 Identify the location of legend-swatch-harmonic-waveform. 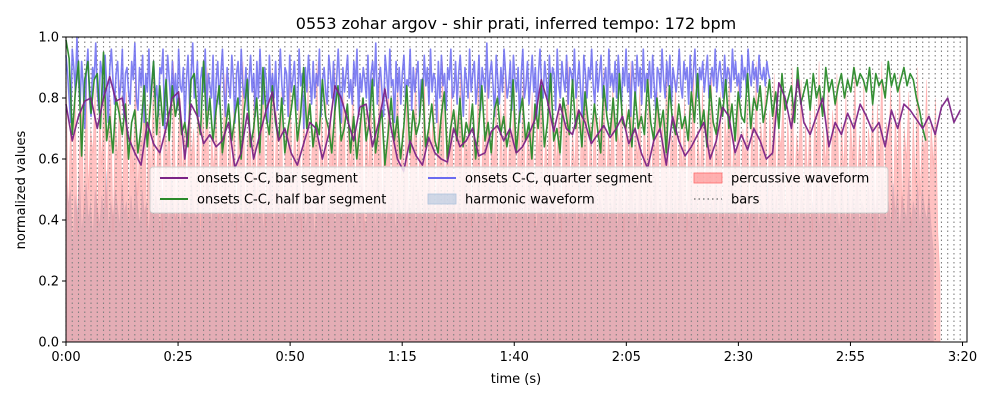
(442, 199).